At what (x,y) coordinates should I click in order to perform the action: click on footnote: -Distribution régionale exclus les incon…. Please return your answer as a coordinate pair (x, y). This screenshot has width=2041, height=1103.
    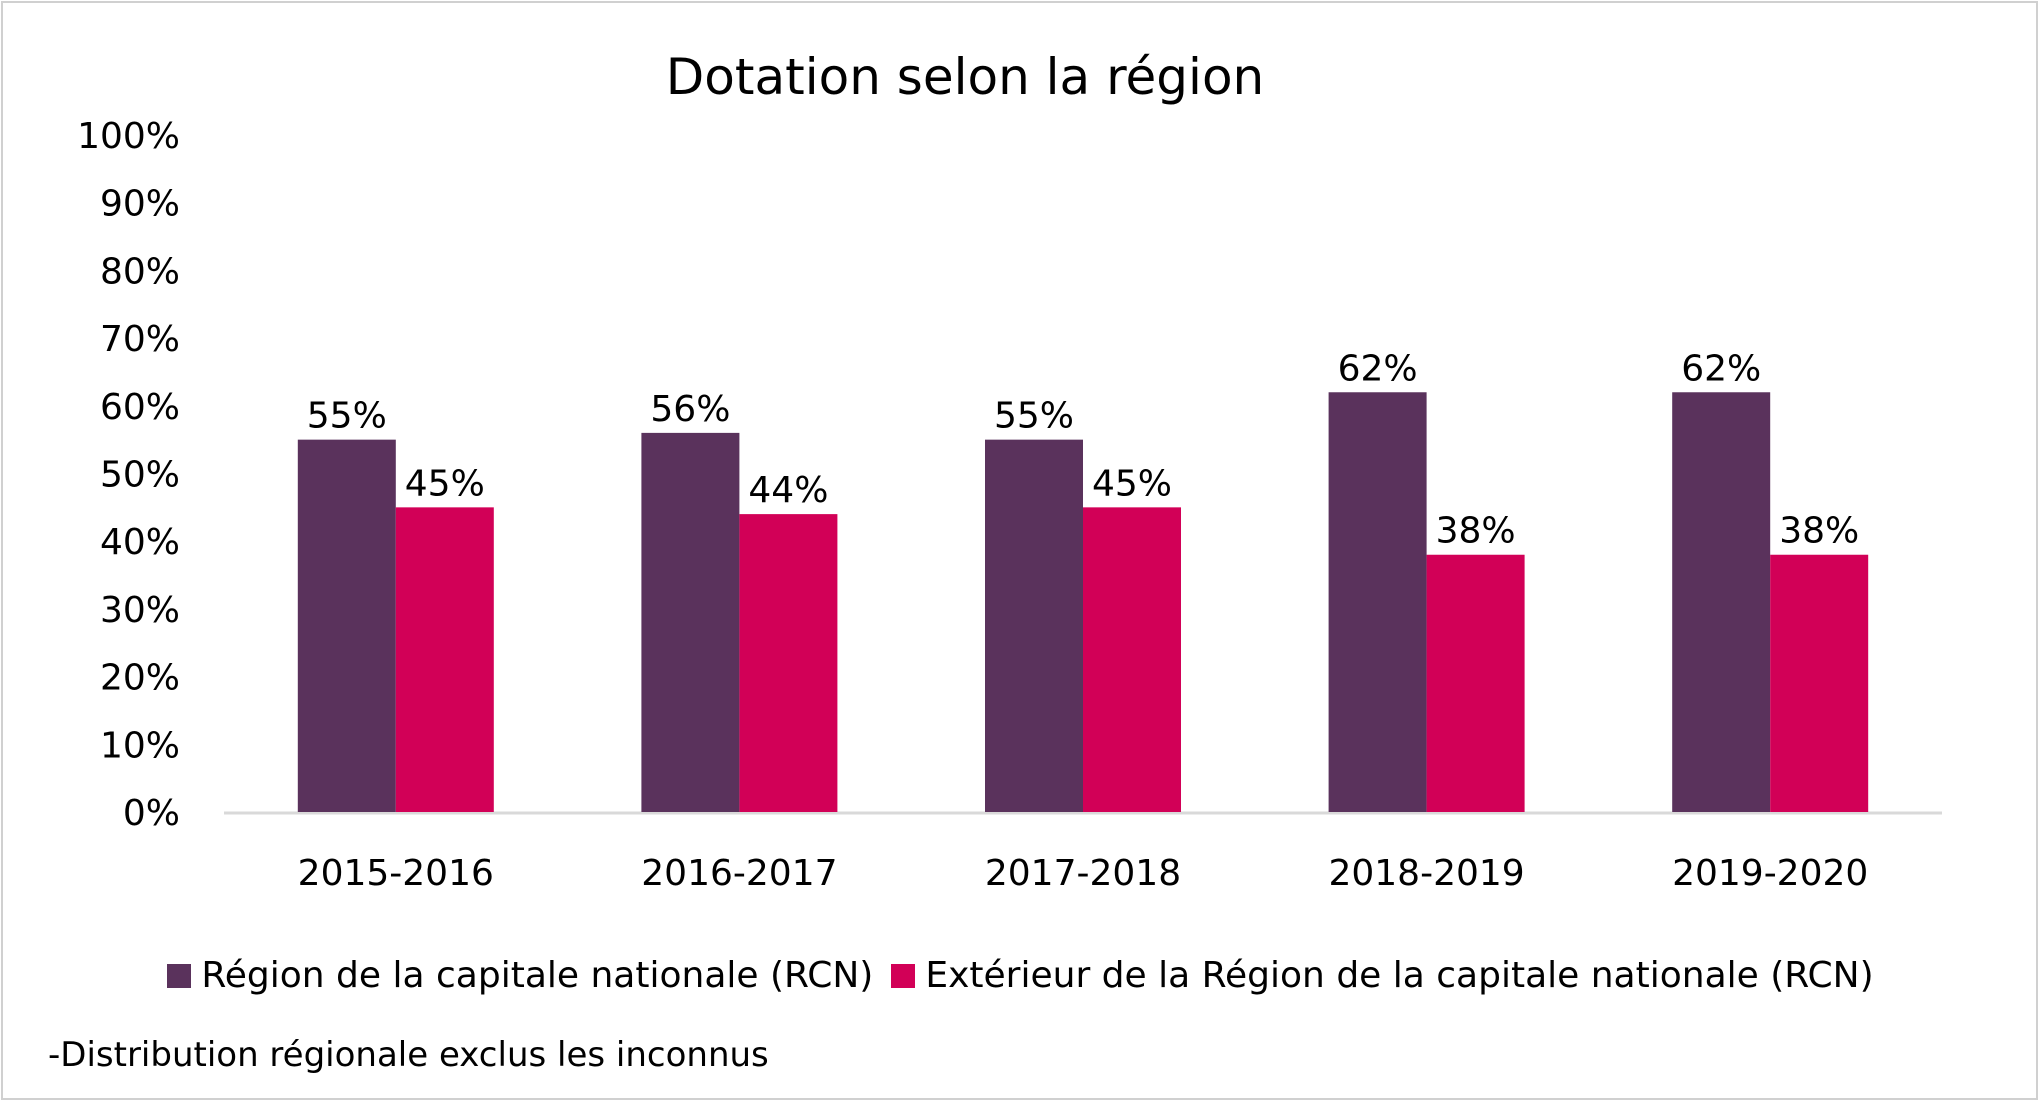
    Looking at the image, I should click on (408, 1055).